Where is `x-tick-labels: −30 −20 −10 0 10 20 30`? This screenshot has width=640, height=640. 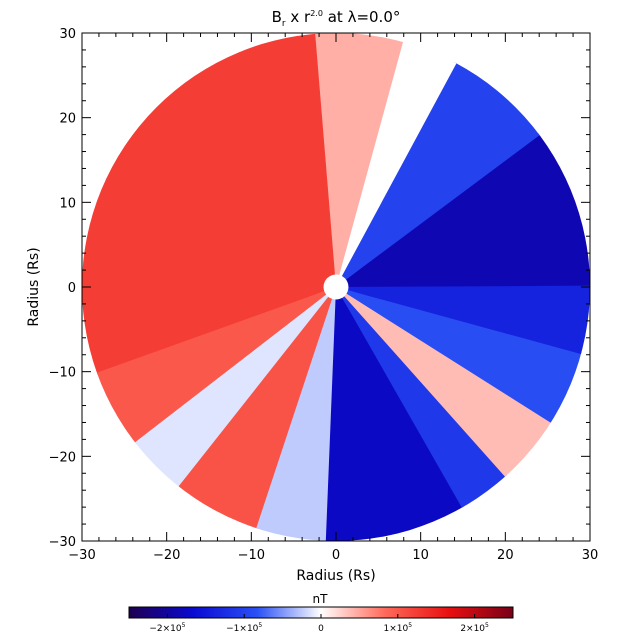 x-tick-labels: −30 −20 −10 0 10 20 30 is located at coordinates (333, 555).